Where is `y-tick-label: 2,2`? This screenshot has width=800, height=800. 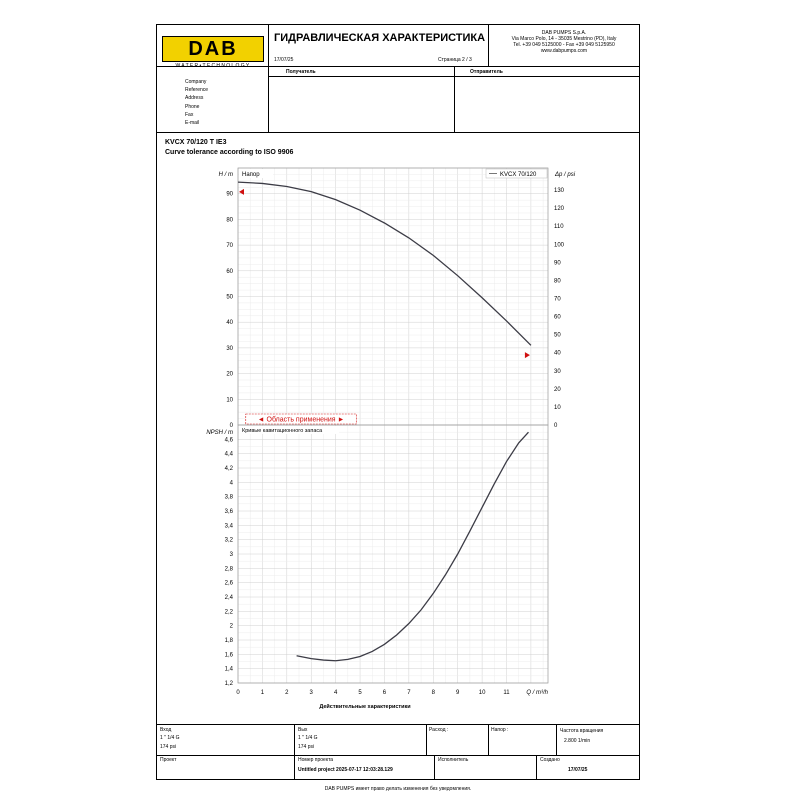
y-tick-label: 2,2 is located at coordinates (229, 612).